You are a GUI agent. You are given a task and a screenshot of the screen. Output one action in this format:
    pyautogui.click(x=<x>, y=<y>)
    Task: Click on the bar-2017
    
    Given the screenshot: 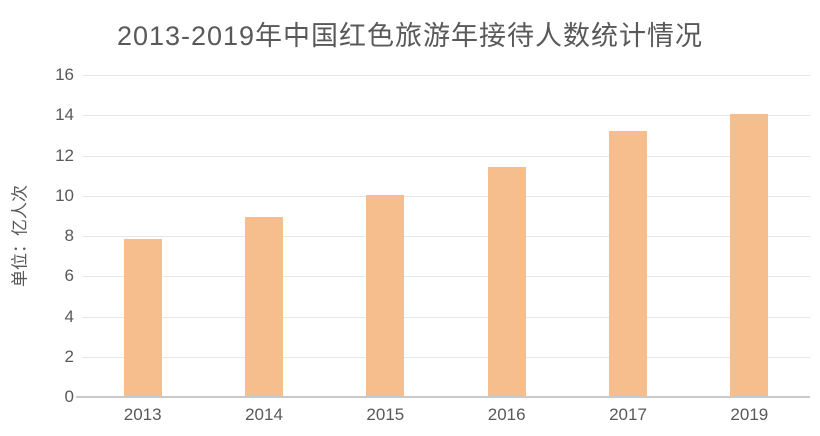 What is the action you would take?
    pyautogui.click(x=628, y=264)
    